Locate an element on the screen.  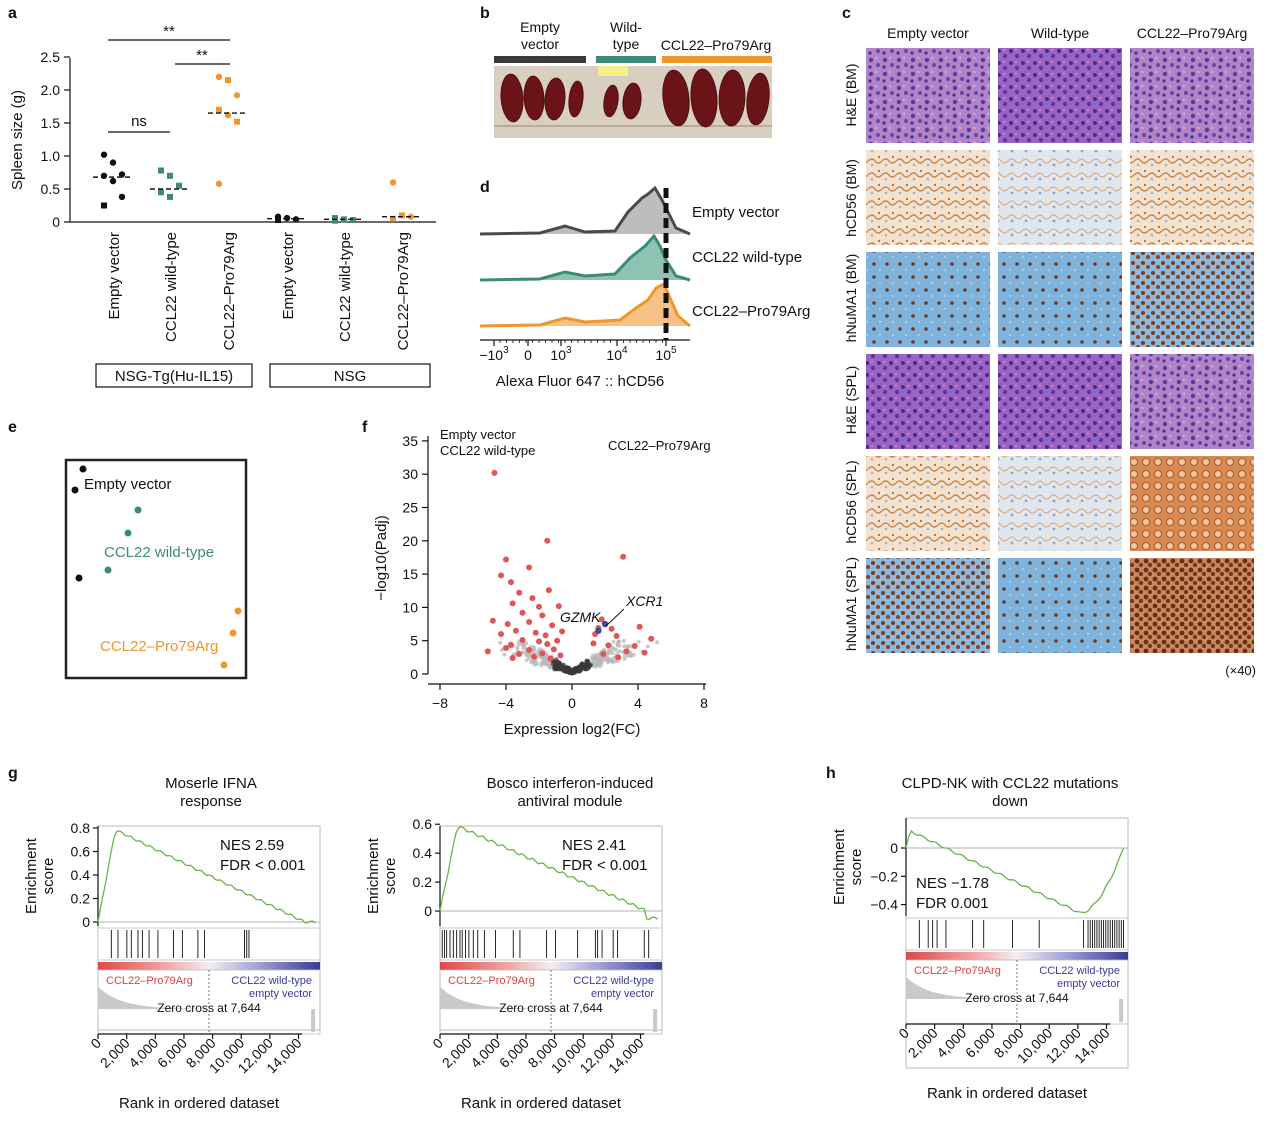
gsea-xlabel: Rank in ordered dataset is located at coordinates (541, 1103).